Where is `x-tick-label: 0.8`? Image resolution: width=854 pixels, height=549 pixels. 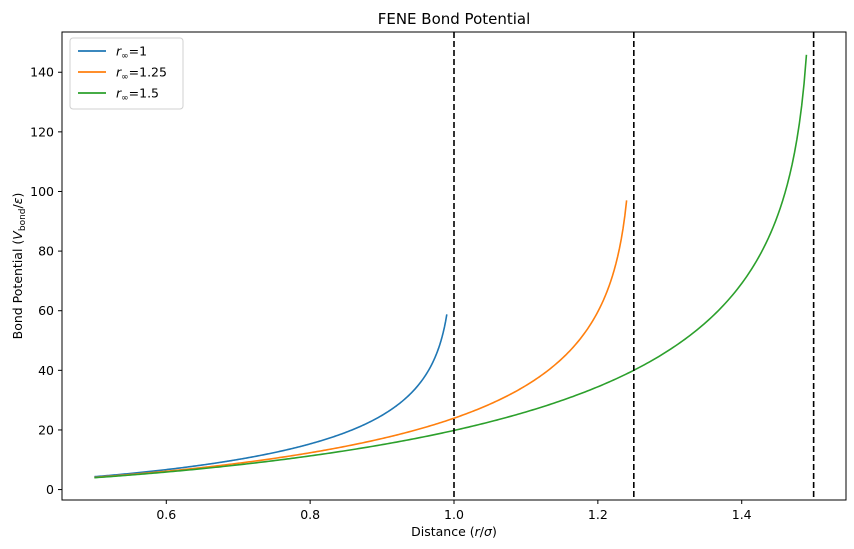 x-tick-label: 0.8 is located at coordinates (310, 514).